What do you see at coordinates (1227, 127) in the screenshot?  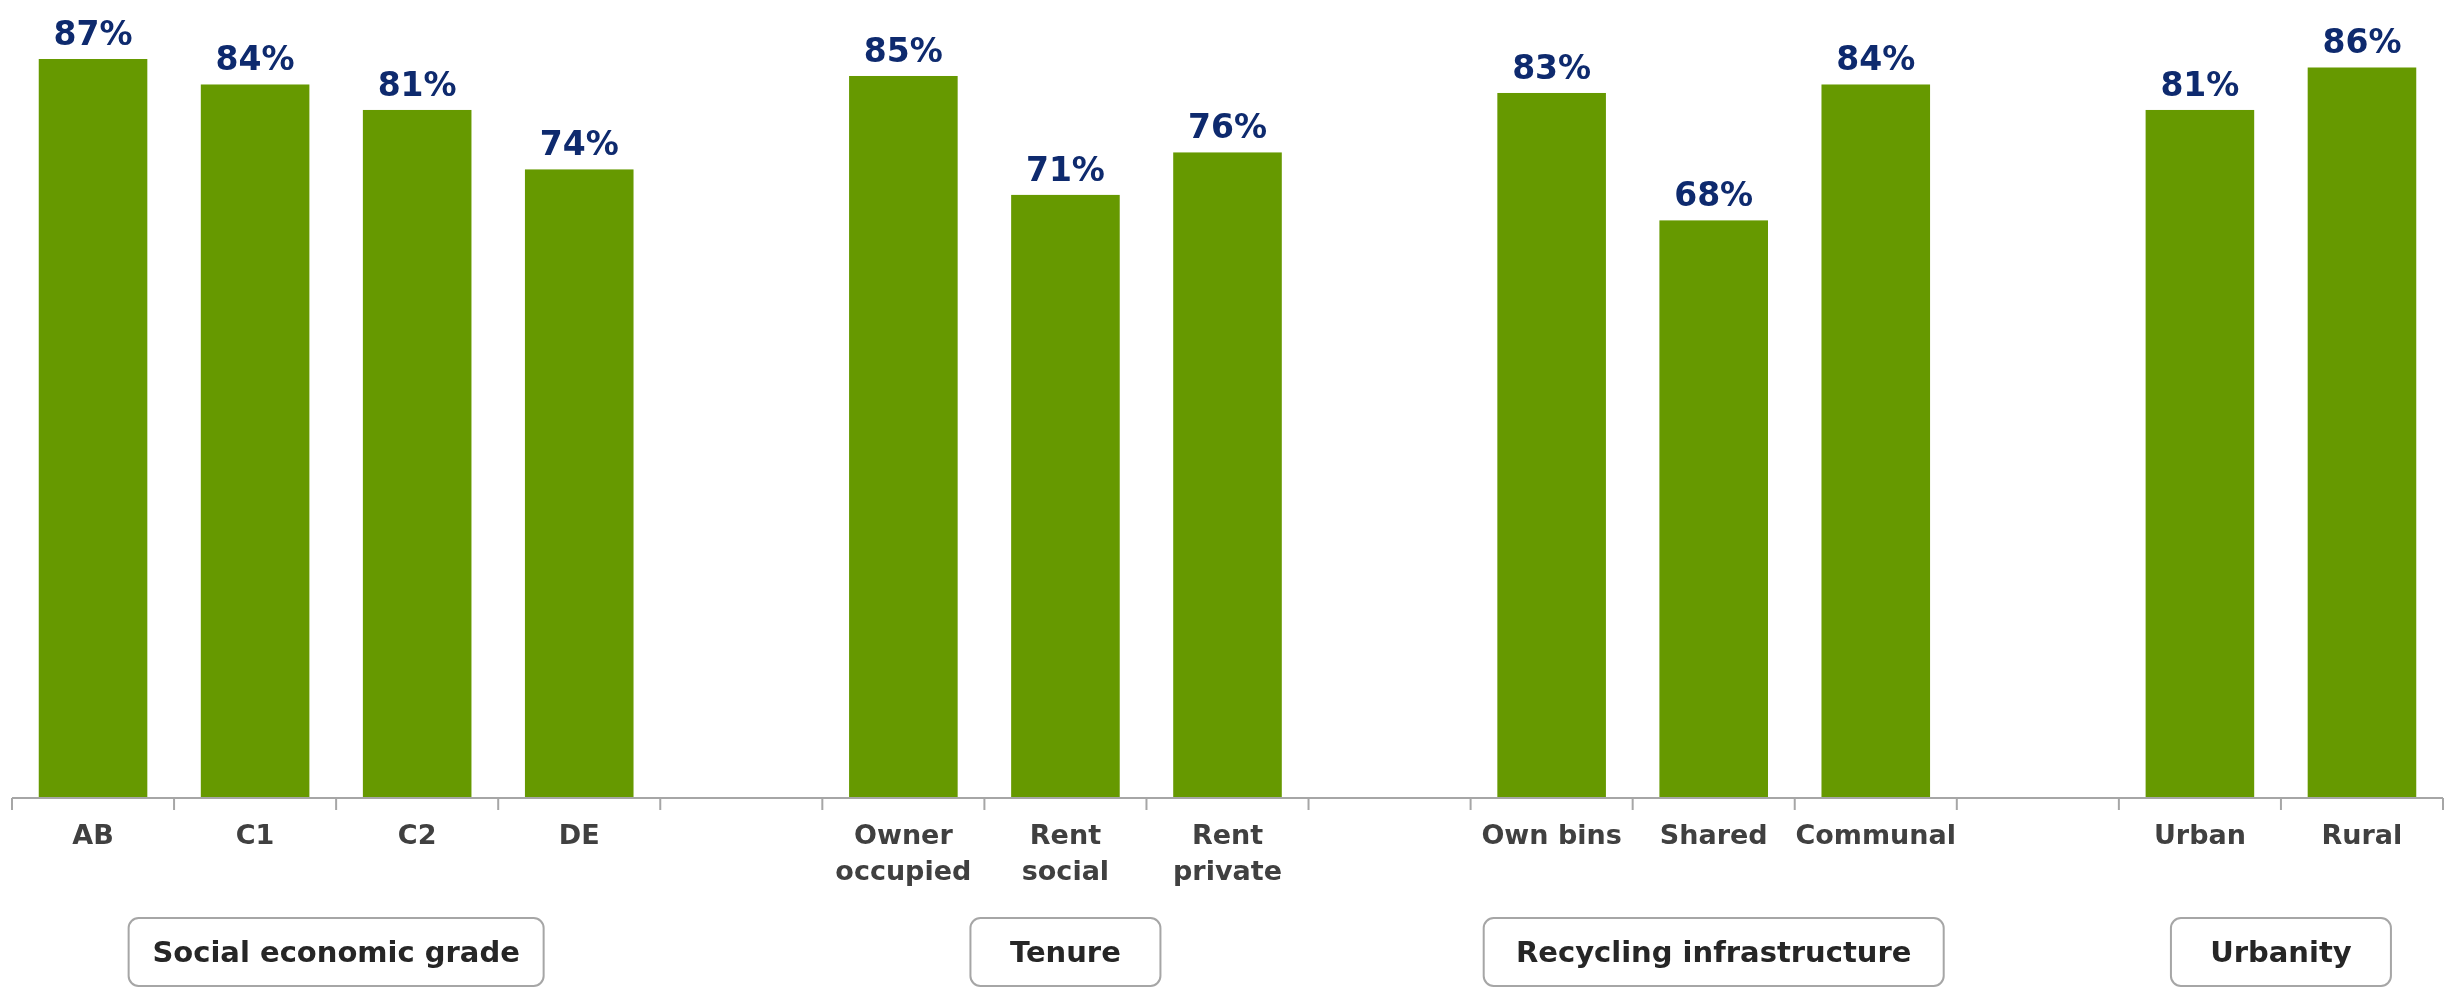 I see `data-label: 76%` at bounding box center [1227, 127].